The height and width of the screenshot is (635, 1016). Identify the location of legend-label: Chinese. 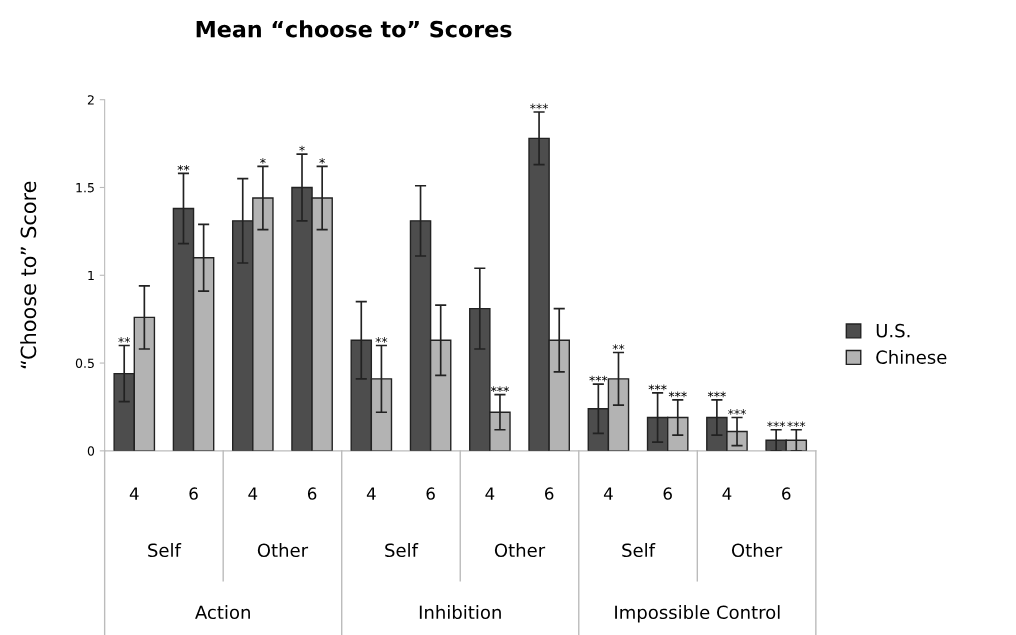
(911, 357).